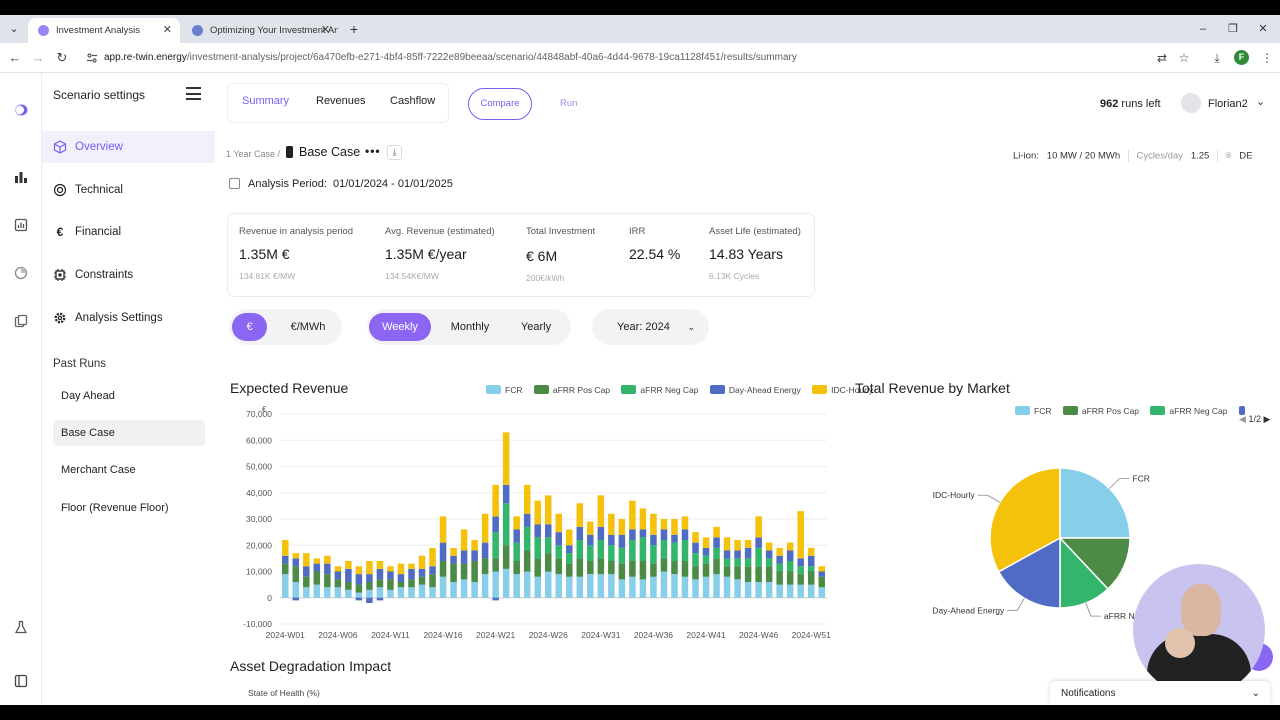  I want to click on user-name: Florian2, so click(1228, 104).